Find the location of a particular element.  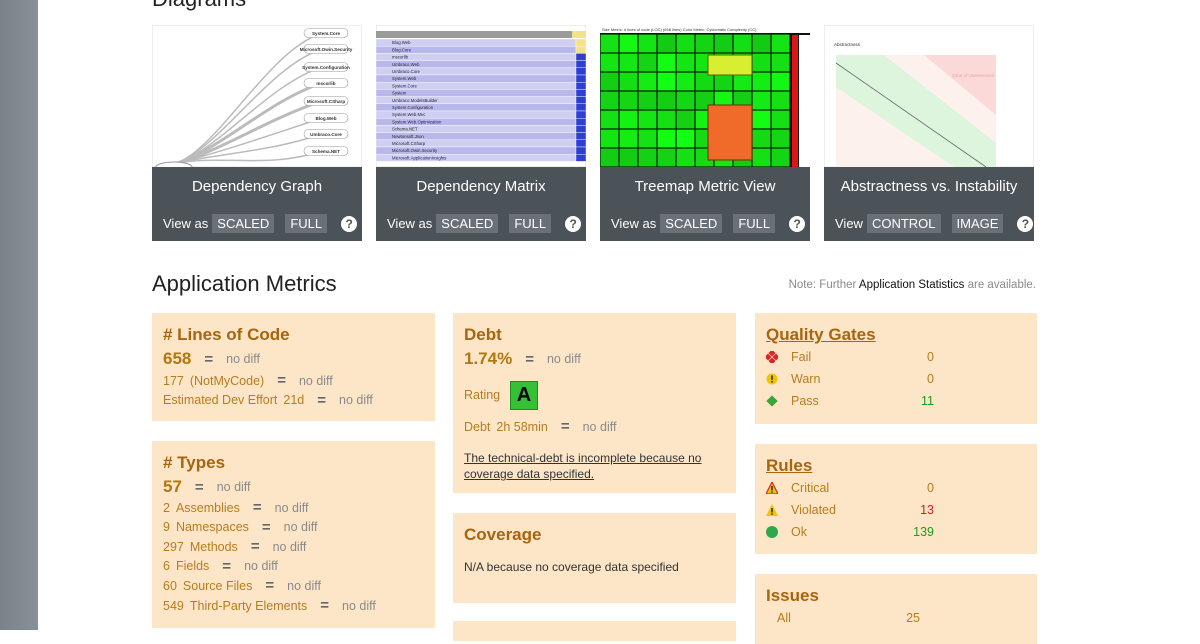

view-button: IMAGE is located at coordinates (977, 223).